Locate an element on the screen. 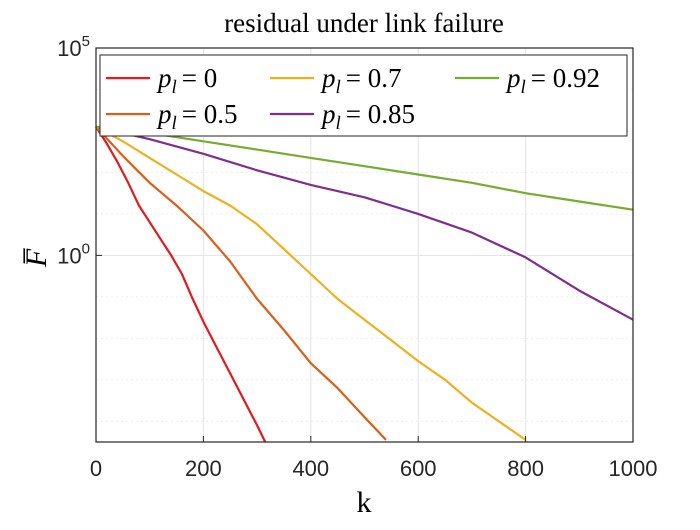 The image size is (700, 530). x-tick-label-5: 1000 is located at coordinates (633, 468).